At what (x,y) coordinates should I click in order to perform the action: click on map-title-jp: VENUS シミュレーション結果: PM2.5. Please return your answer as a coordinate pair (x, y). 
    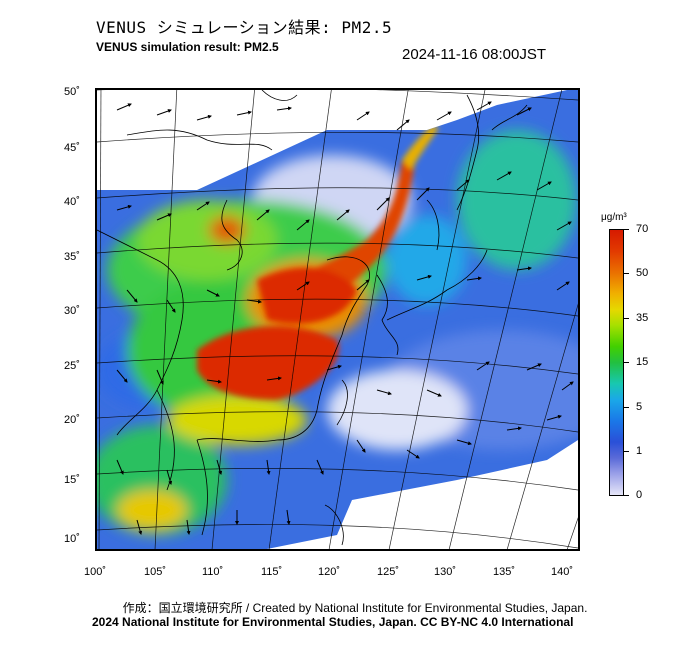
    Looking at the image, I should click on (244, 27).